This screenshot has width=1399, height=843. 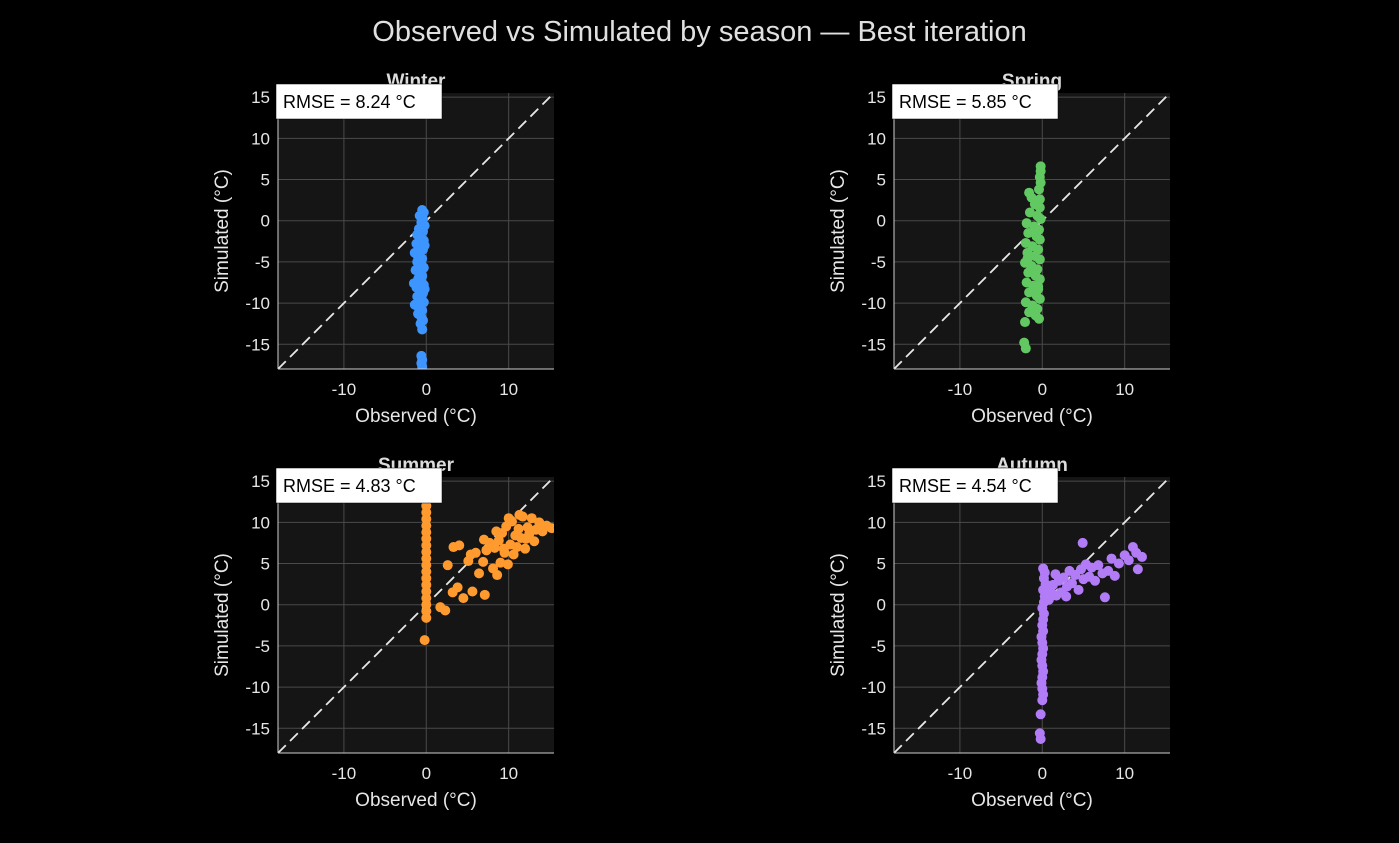 I want to click on points-summer, so click(x=486, y=573).